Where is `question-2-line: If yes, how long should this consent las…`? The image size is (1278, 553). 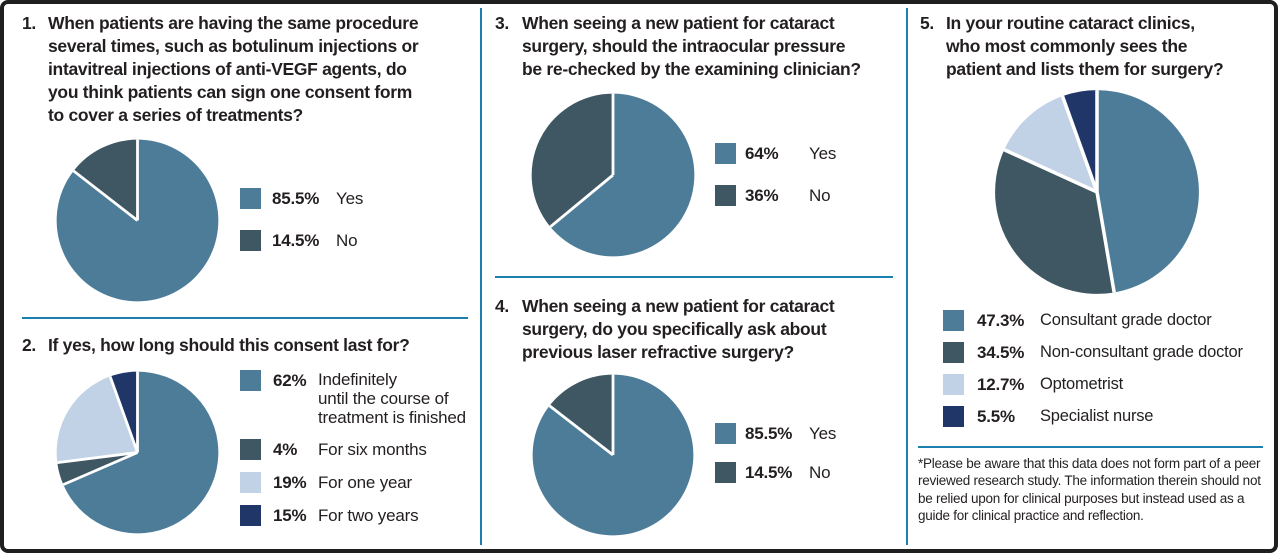 question-2-line: If yes, how long should this consent las… is located at coordinates (229, 345).